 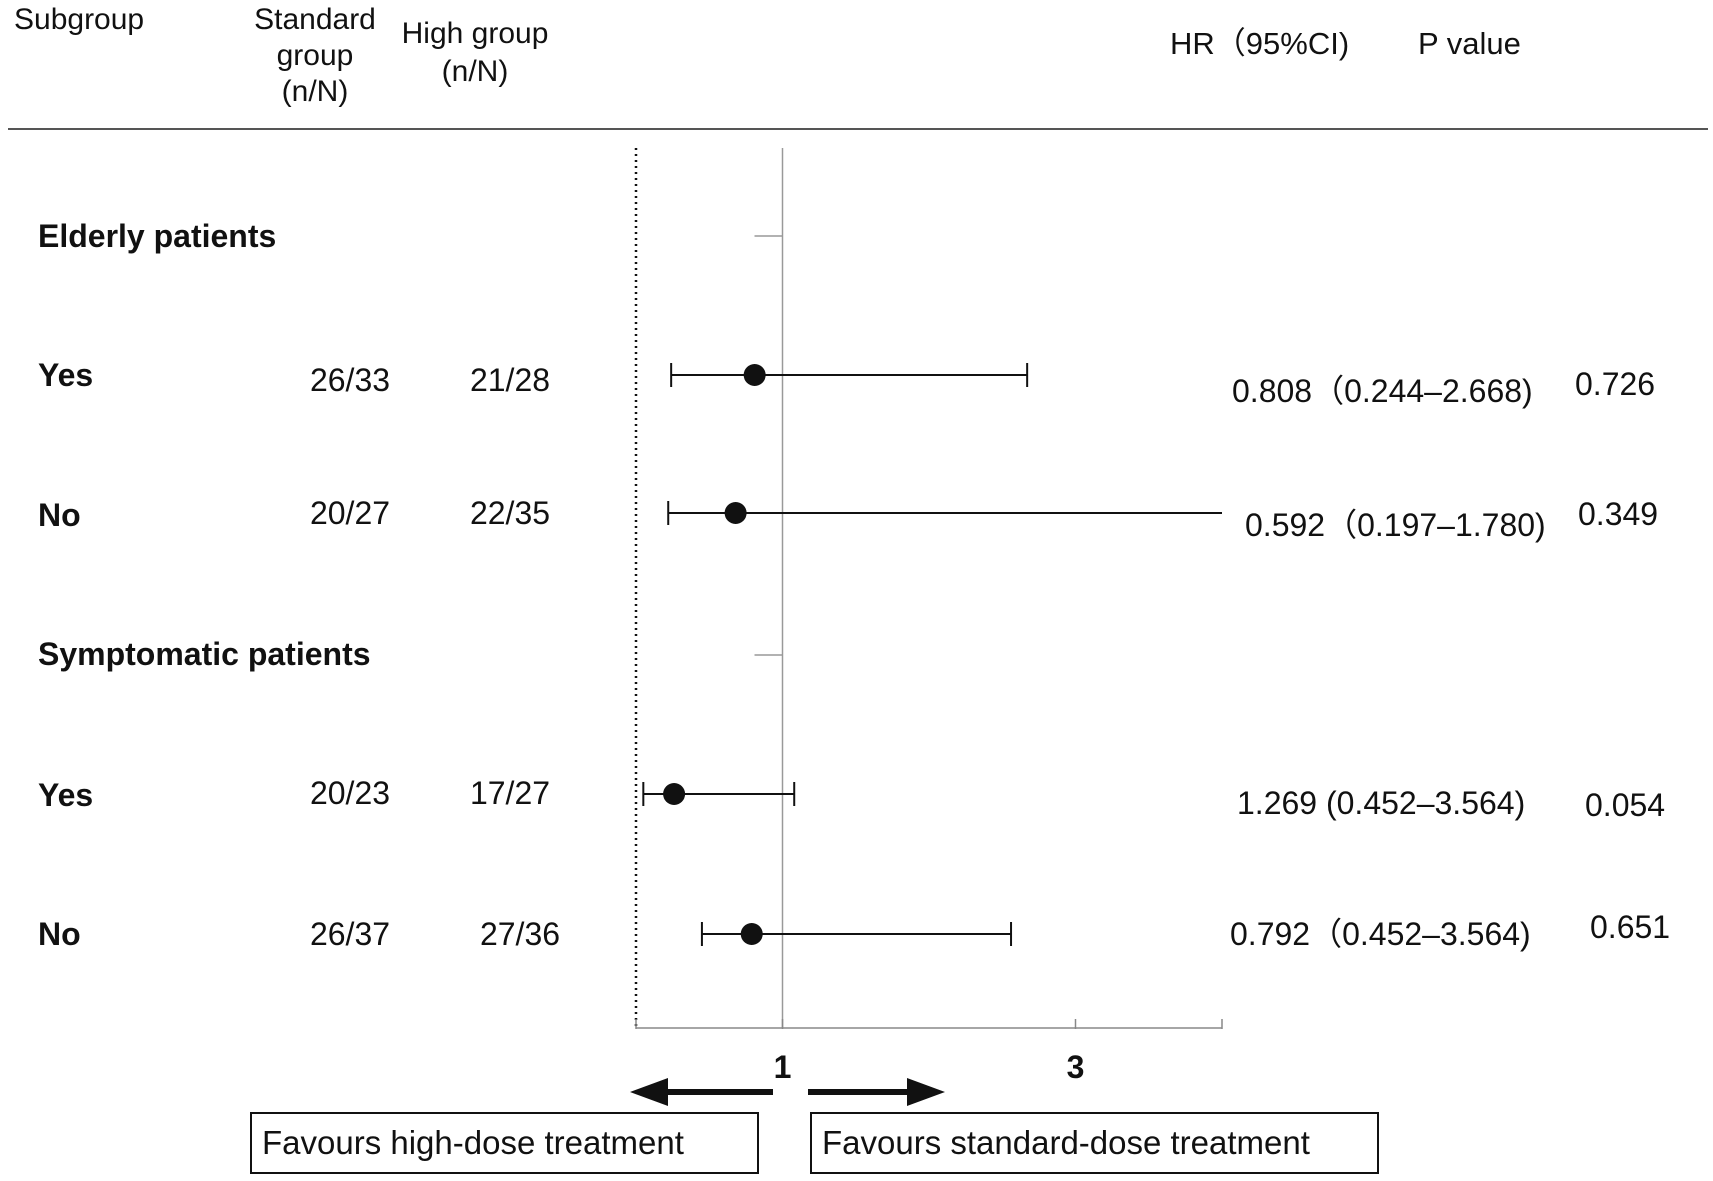 What do you see at coordinates (475, 33) in the screenshot?
I see `header-high-line1: High group` at bounding box center [475, 33].